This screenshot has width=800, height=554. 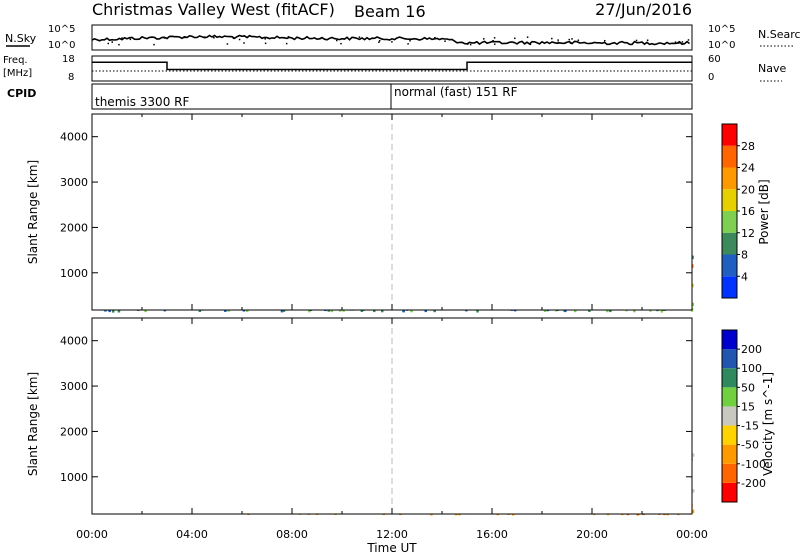 What do you see at coordinates (753, 483) in the screenshot?
I see `velocity-colorbar-tick: -200` at bounding box center [753, 483].